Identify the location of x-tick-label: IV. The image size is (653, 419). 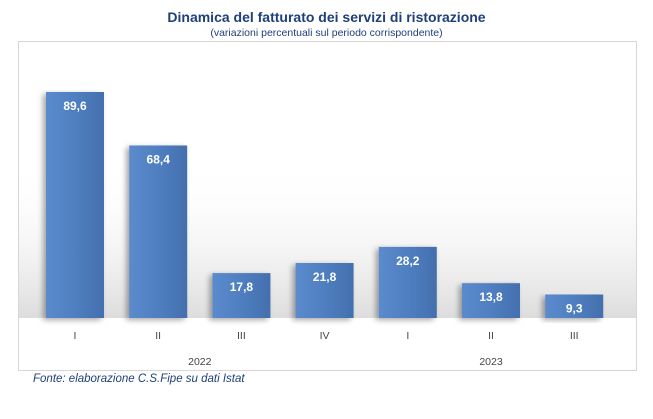
(325, 336).